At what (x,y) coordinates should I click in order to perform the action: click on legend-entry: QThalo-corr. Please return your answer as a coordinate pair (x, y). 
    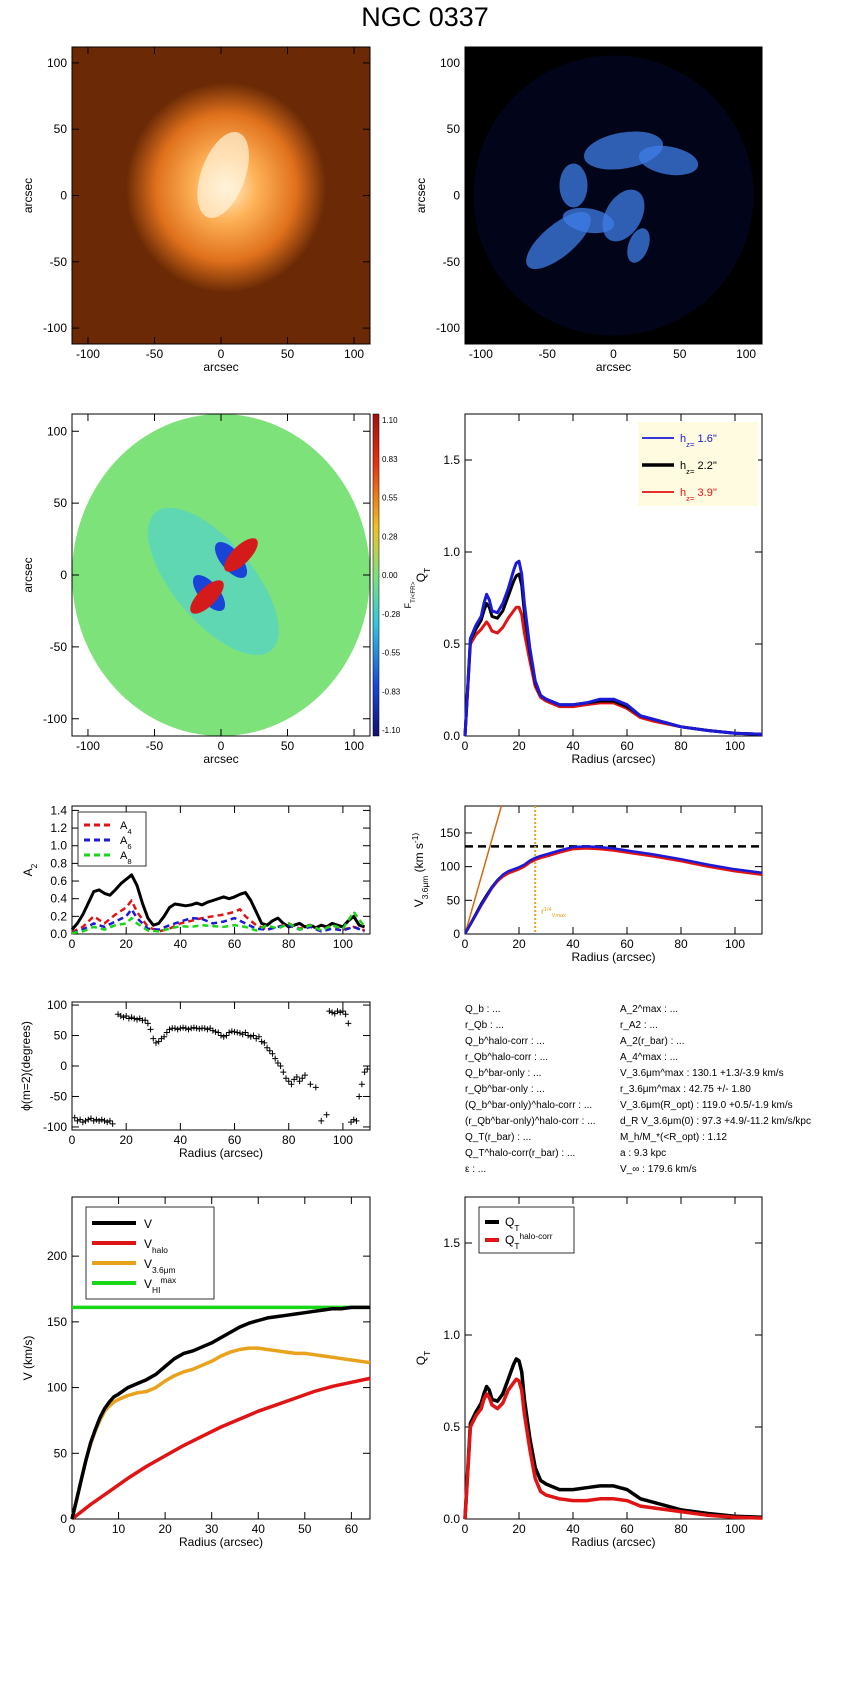
    Looking at the image, I should click on (529, 1241).